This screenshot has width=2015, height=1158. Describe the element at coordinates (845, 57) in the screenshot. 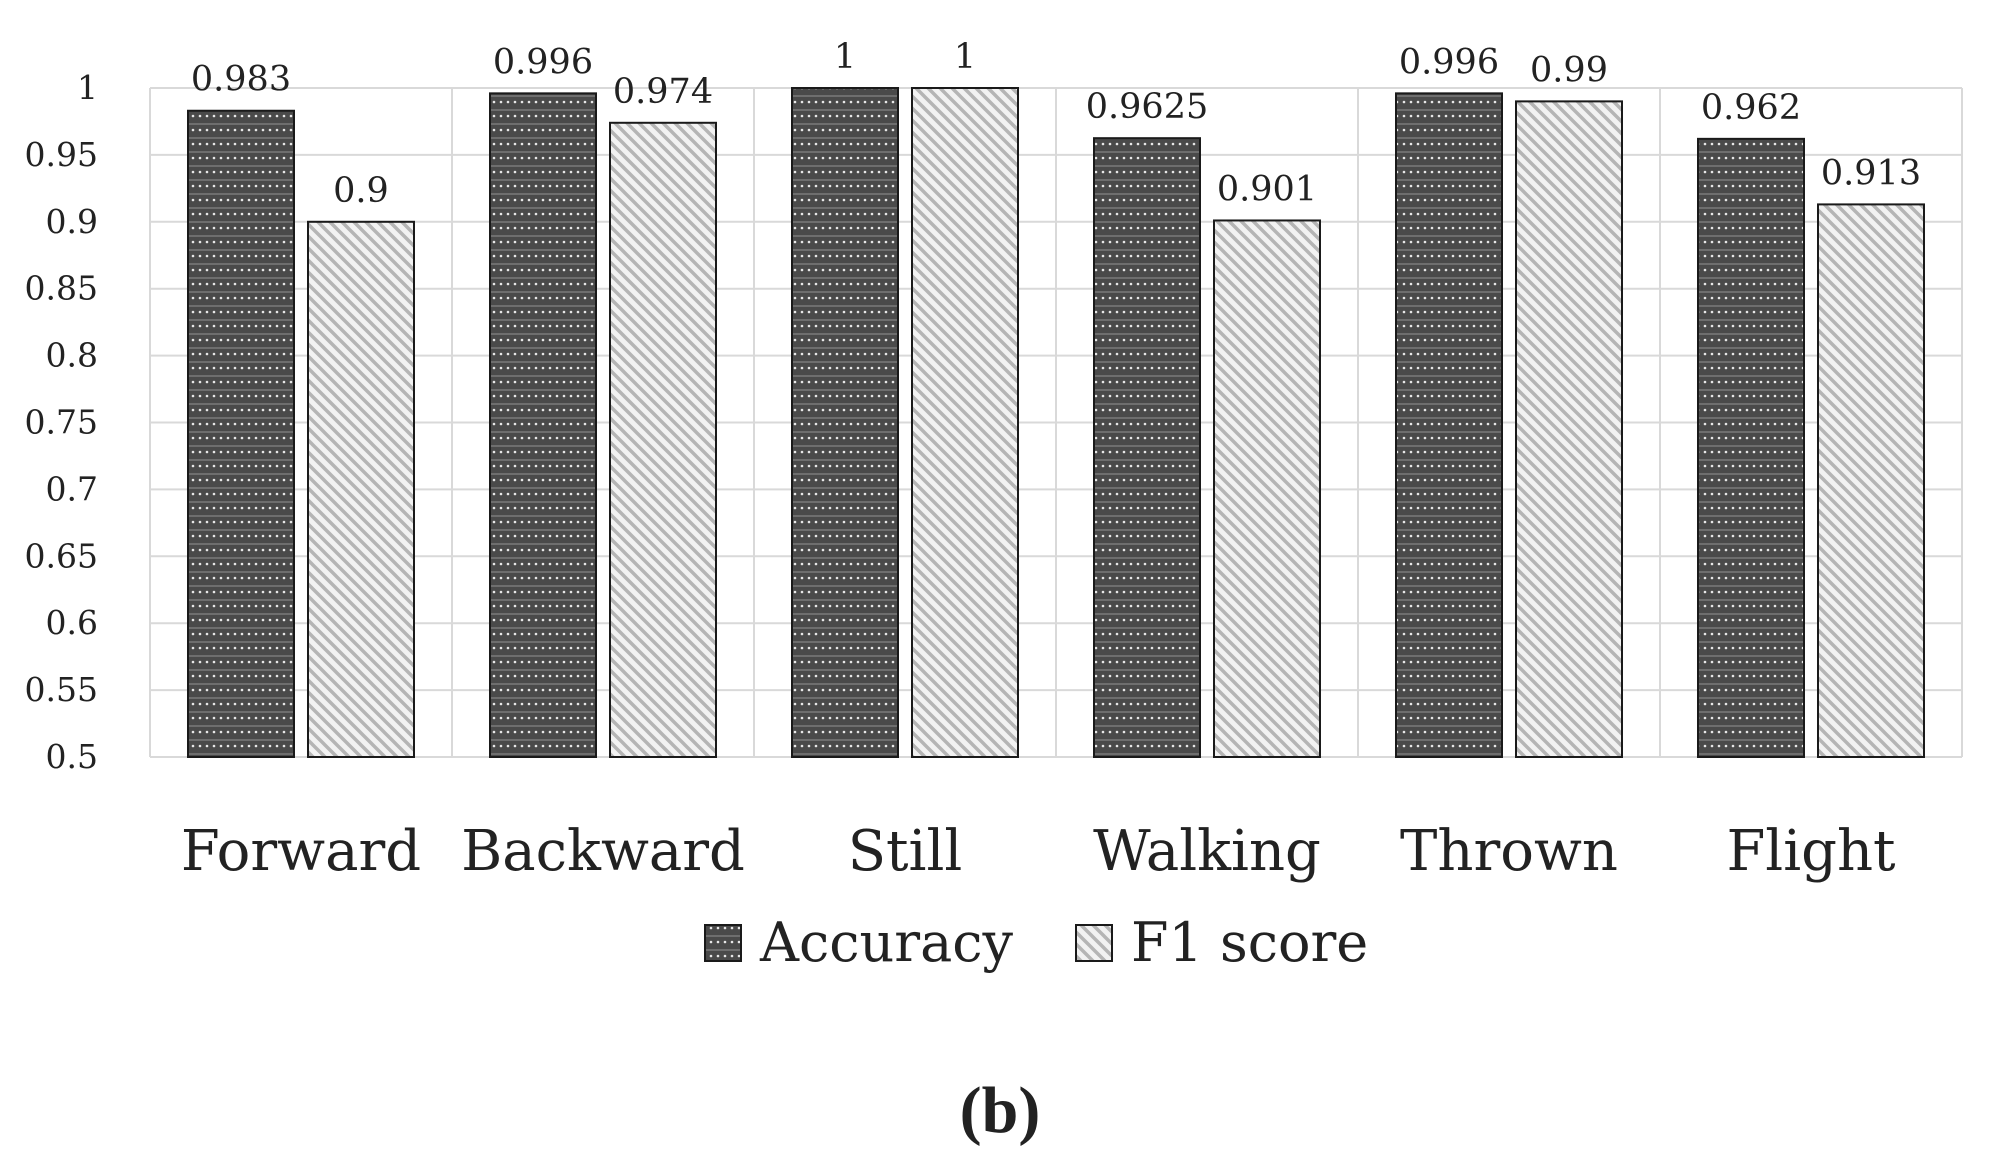

I see `data-label-accuracy-still: 1` at that location.